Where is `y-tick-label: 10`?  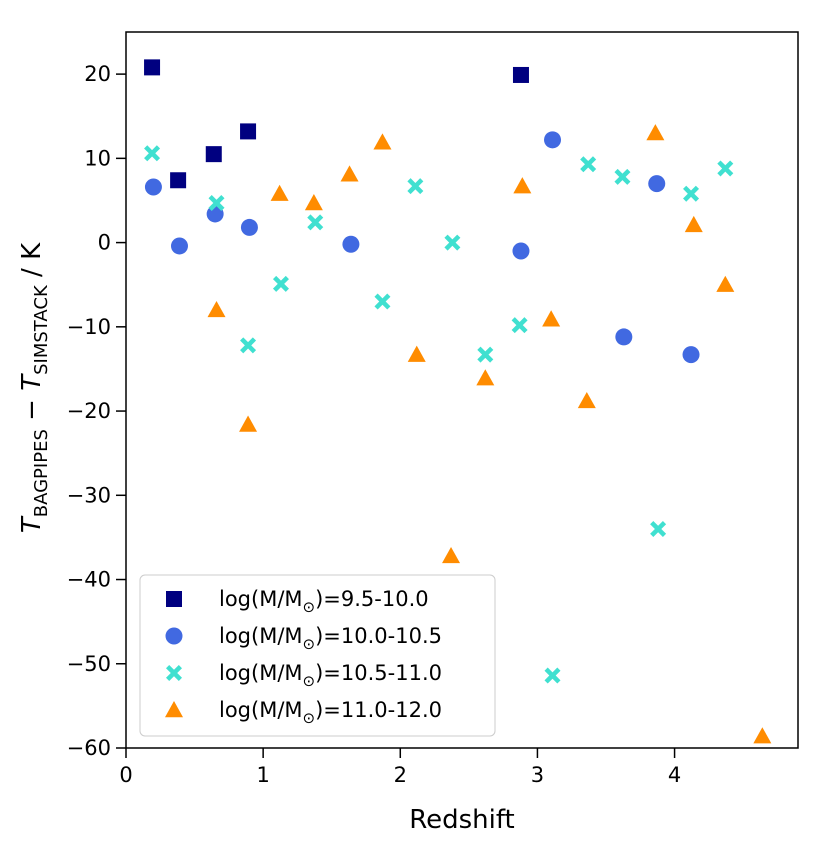
y-tick-label: 10 is located at coordinates (97, 158).